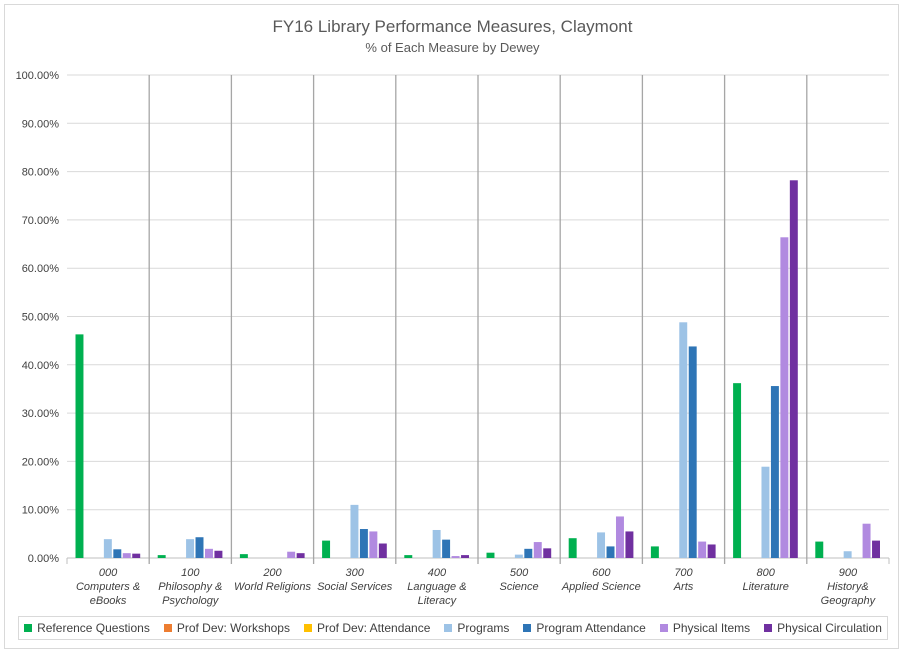 Image resolution: width=905 pixels, height=654 pixels. Describe the element at coordinates (848, 573) in the screenshot. I see `x-tick-label: 900` at that location.